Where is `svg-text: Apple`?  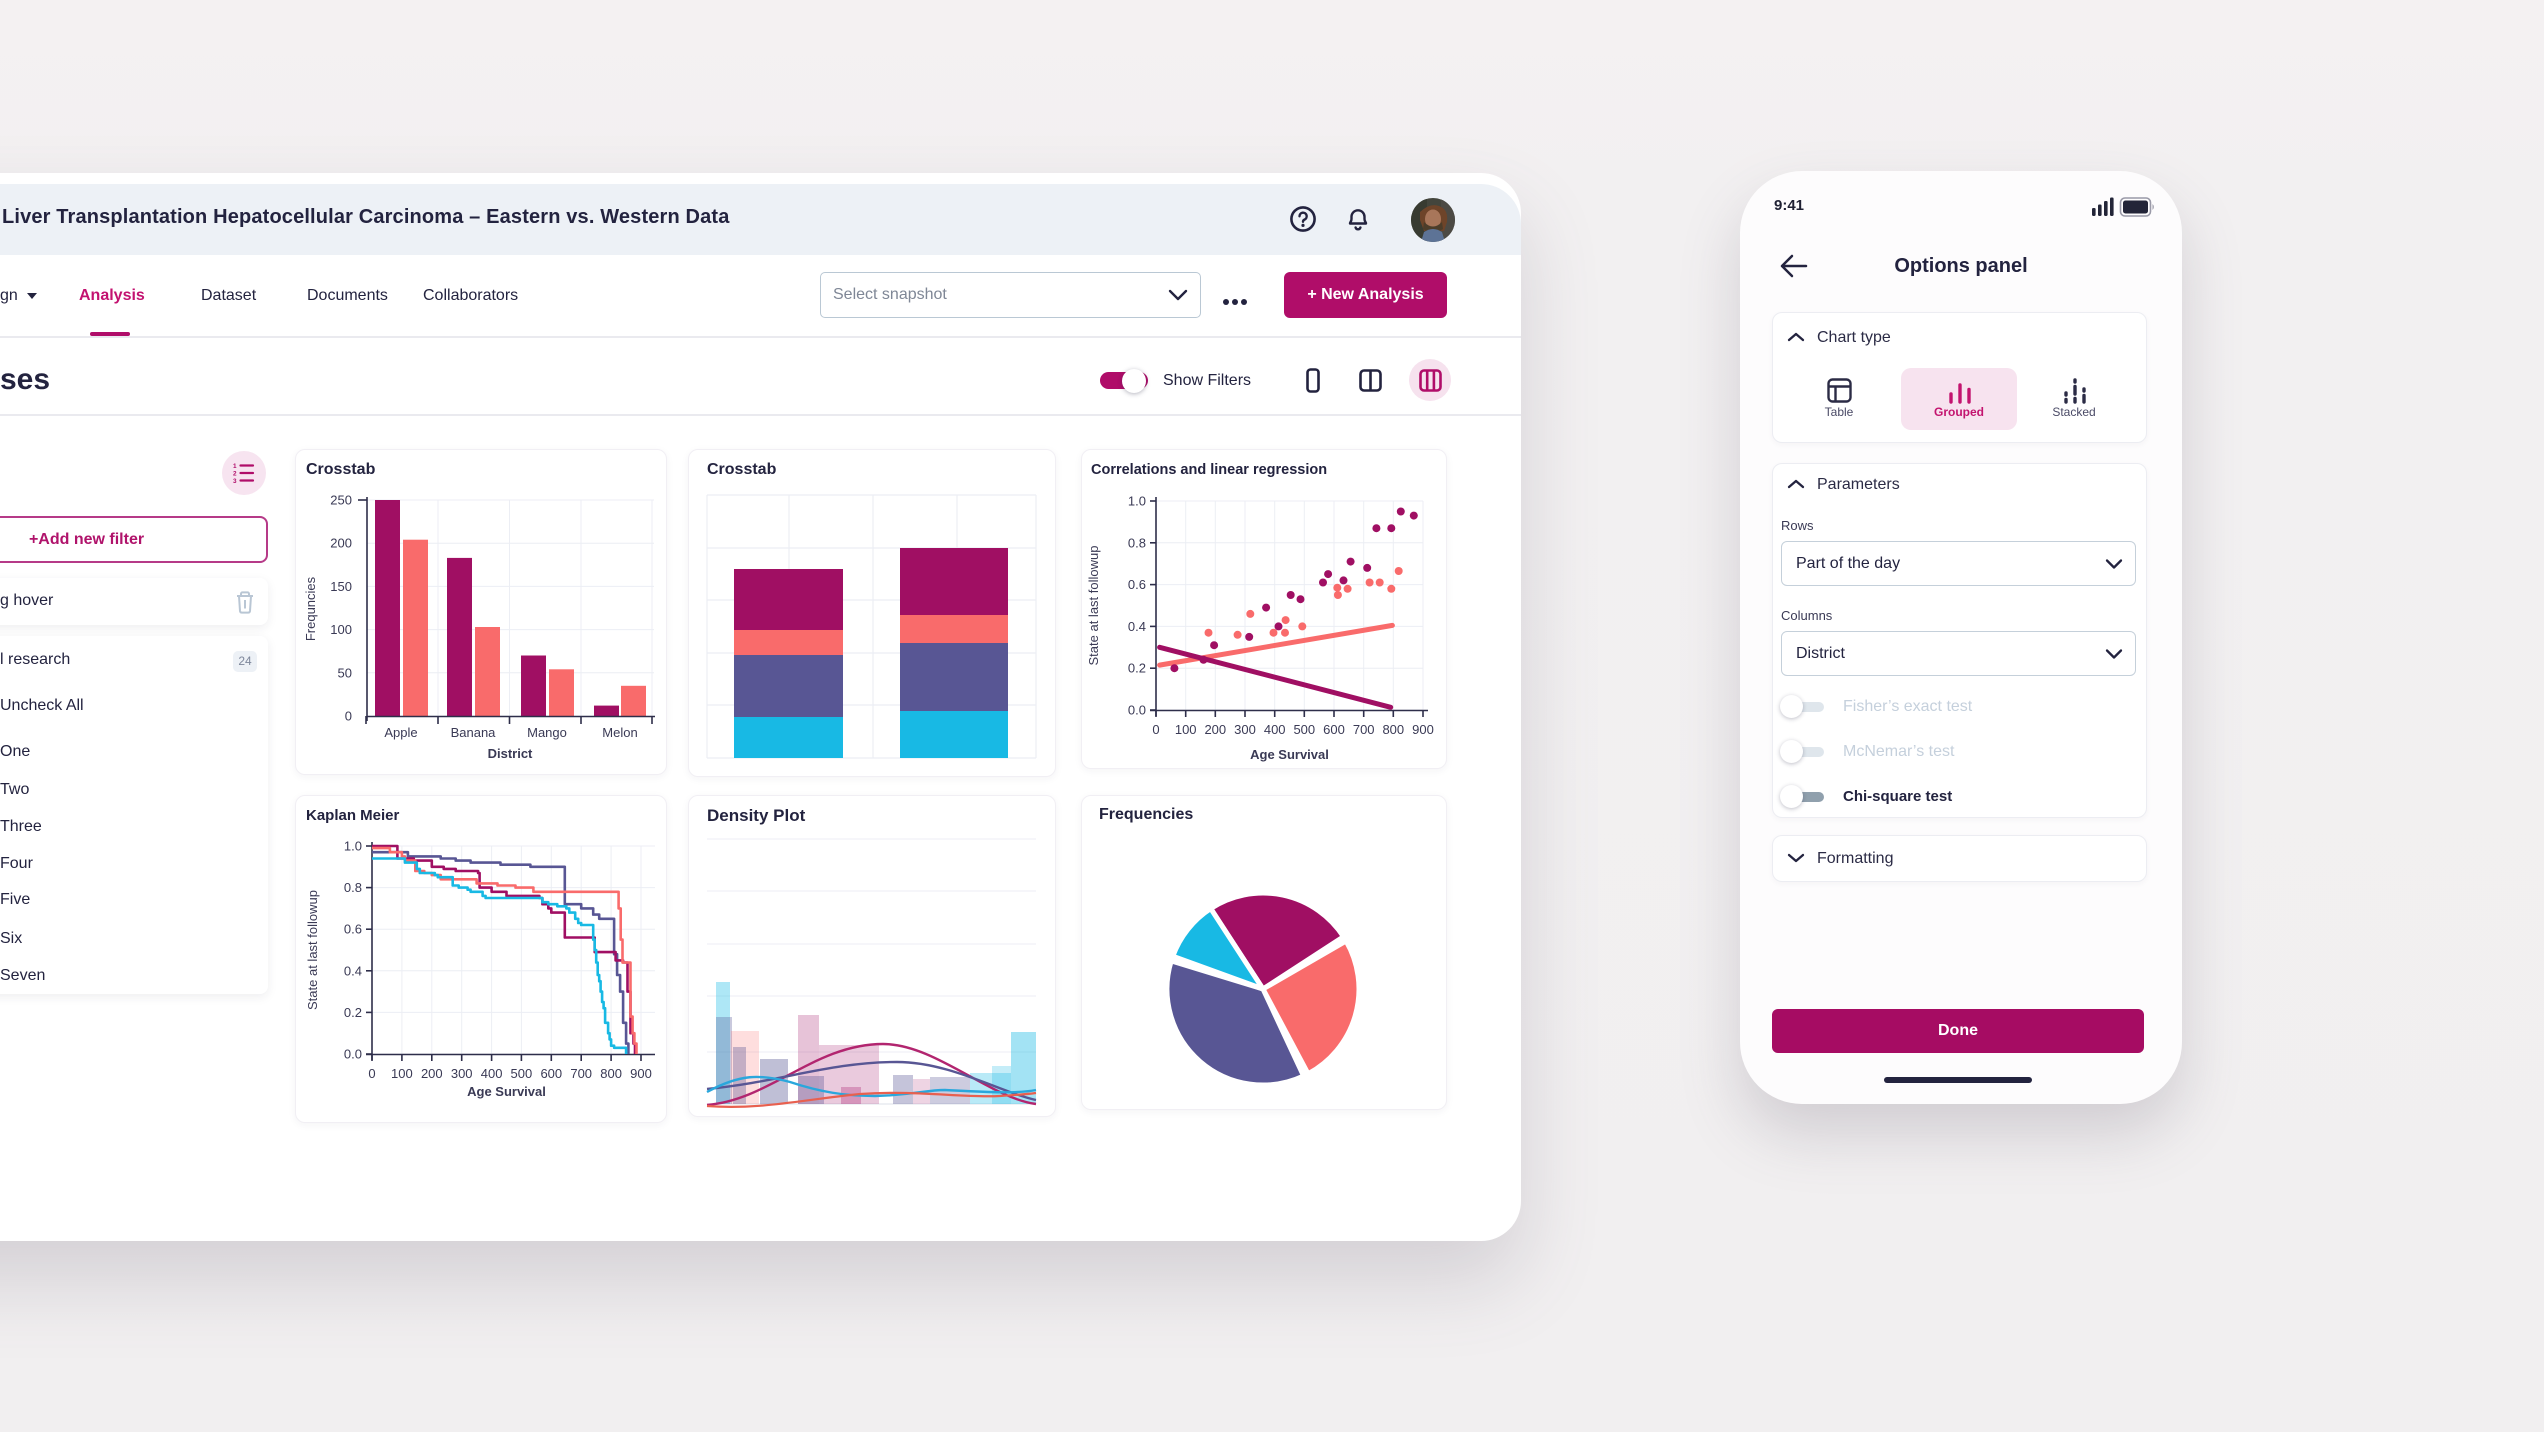 svg-text: Apple is located at coordinates (400, 732).